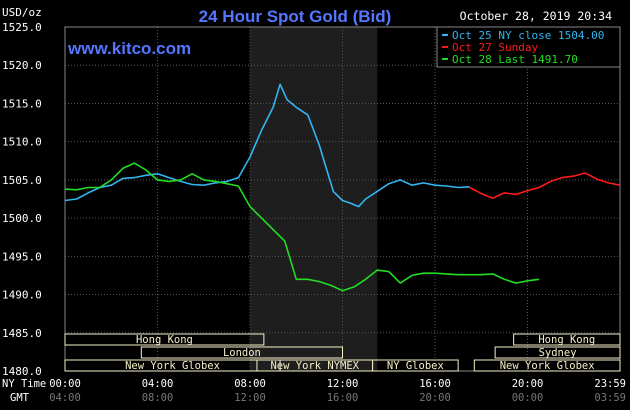 This screenshot has width=630, height=410. What do you see at coordinates (22, 142) in the screenshot?
I see `y-tick-label: 1510.0` at bounding box center [22, 142].